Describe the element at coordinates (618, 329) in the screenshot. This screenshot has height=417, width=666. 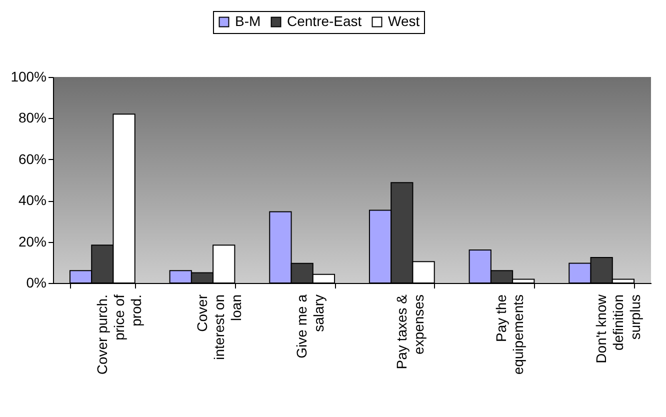
I see `x-tick-label: Don't know definition surplus` at that location.